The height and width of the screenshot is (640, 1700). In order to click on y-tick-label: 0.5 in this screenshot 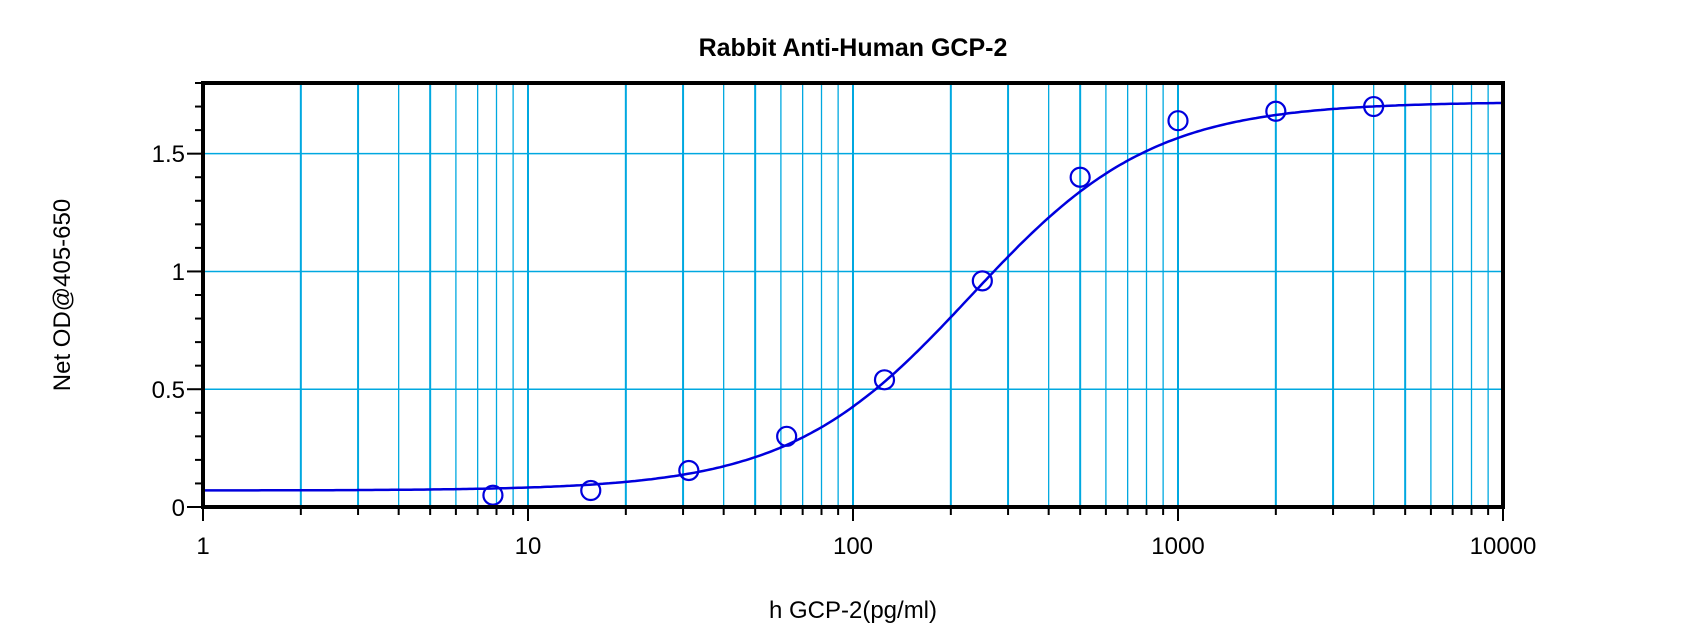, I will do `click(168, 390)`.